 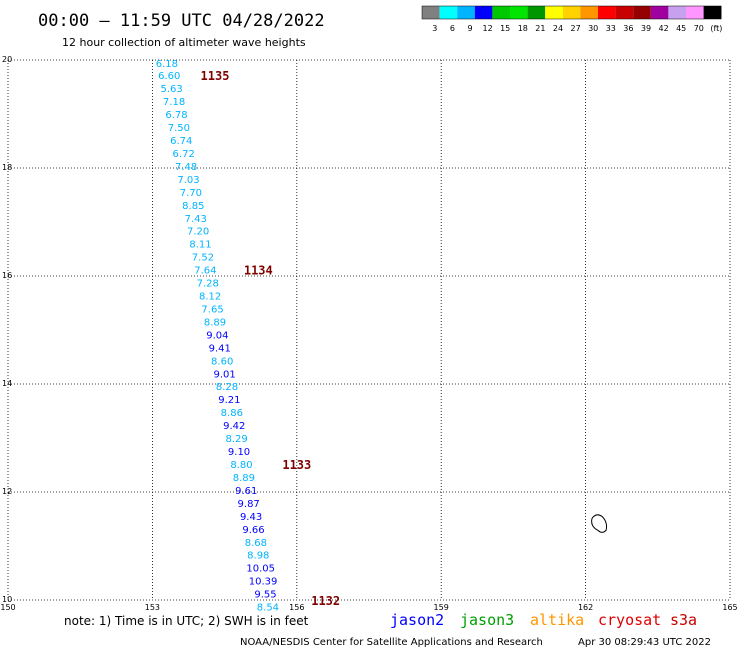 I want to click on wave-height-label: 8.29, so click(x=237, y=439).